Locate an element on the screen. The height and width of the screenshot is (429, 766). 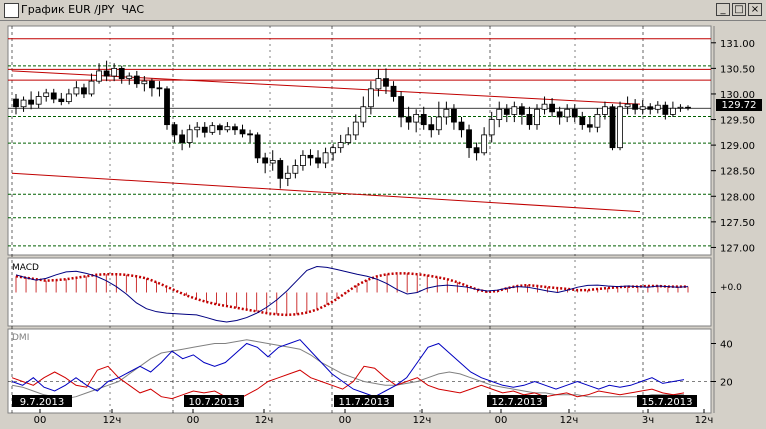
price-tick-label: 127.50 is located at coordinates (737, 223).